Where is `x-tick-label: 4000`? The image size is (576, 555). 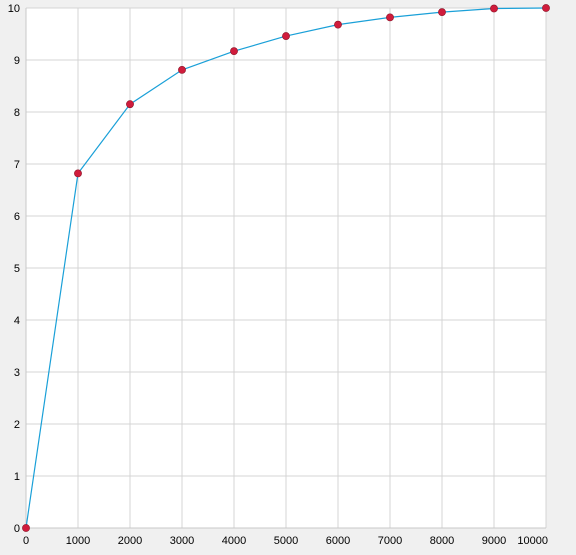
x-tick-label: 4000 is located at coordinates (234, 541).